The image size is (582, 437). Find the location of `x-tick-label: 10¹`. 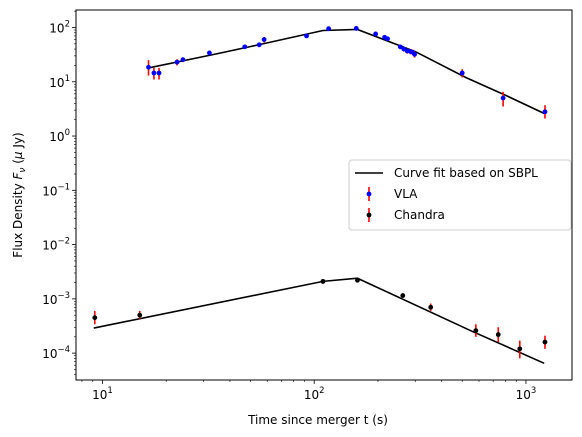

x-tick-label: 10¹ is located at coordinates (102, 394).